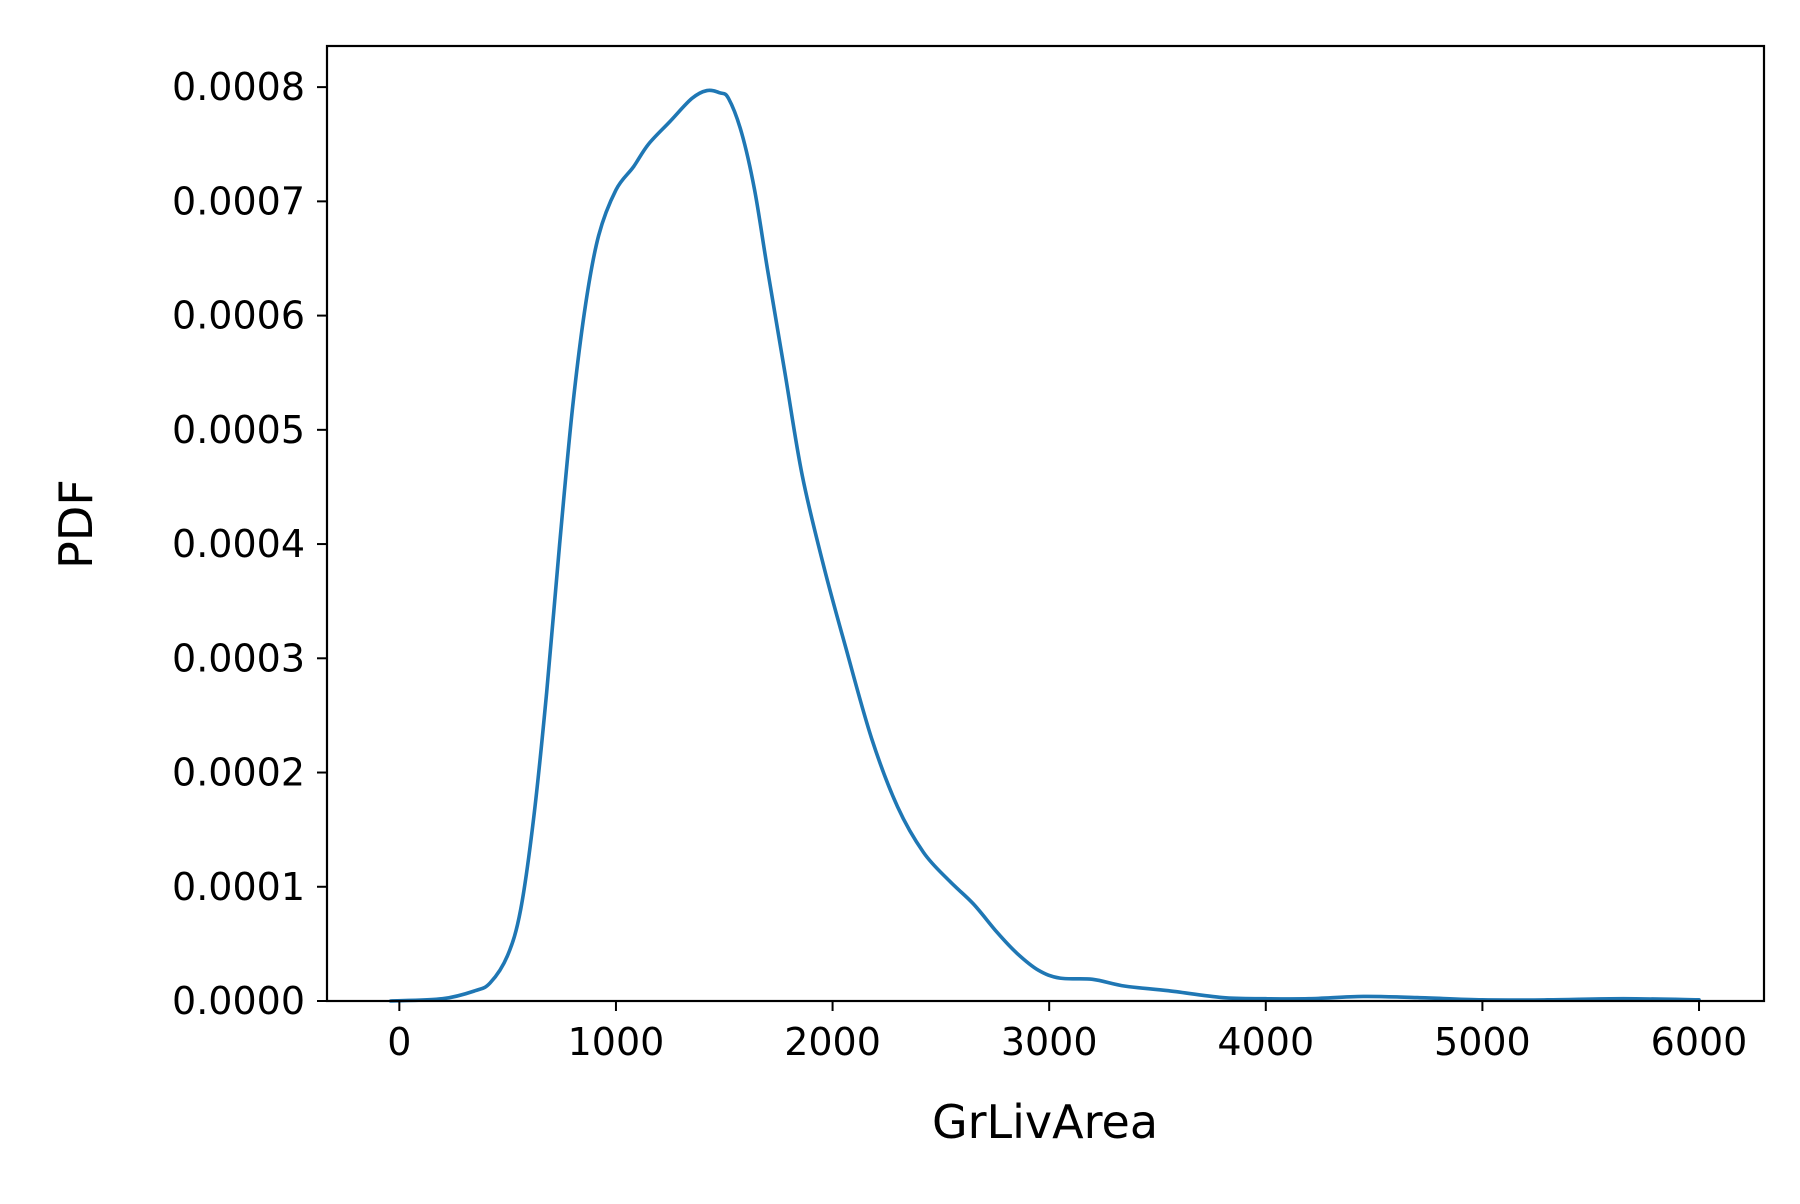 The width and height of the screenshot is (1800, 1204). I want to click on y-tick-label: 0.0008, so click(238, 87).